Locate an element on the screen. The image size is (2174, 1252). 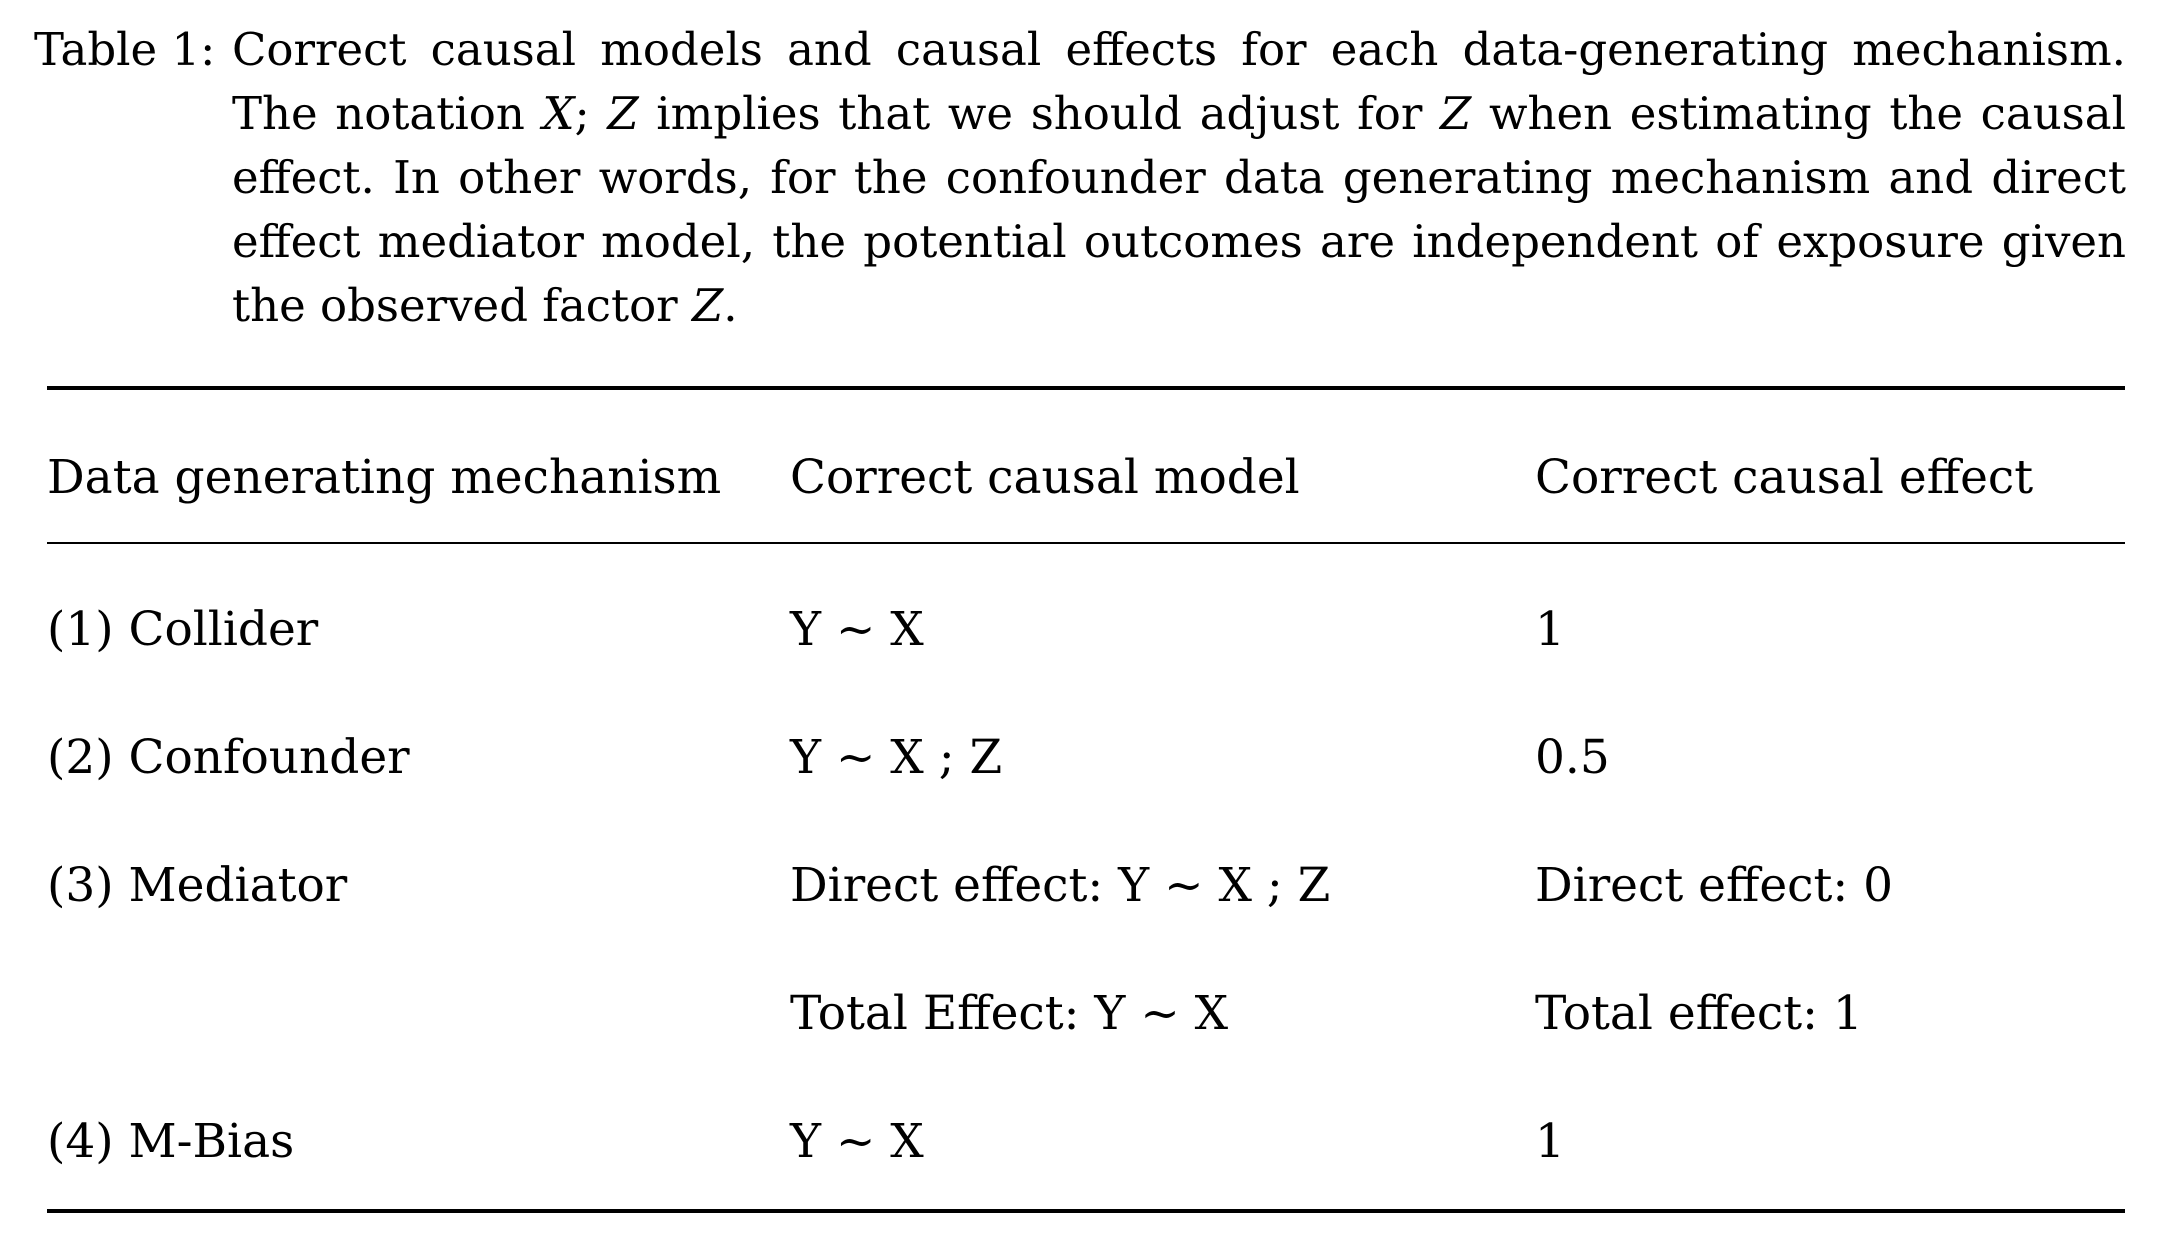
table-bottom-rule is located at coordinates (1086, 1211).